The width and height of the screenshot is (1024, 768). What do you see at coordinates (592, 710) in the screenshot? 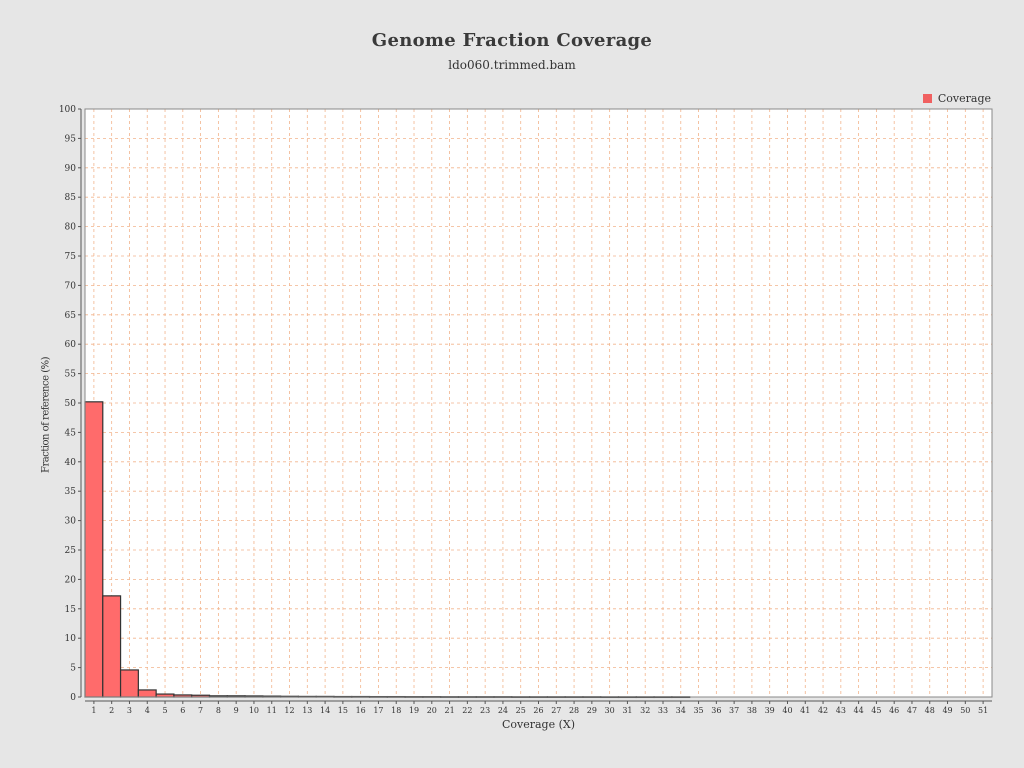
I see `x-tick-label: 29` at bounding box center [592, 710].